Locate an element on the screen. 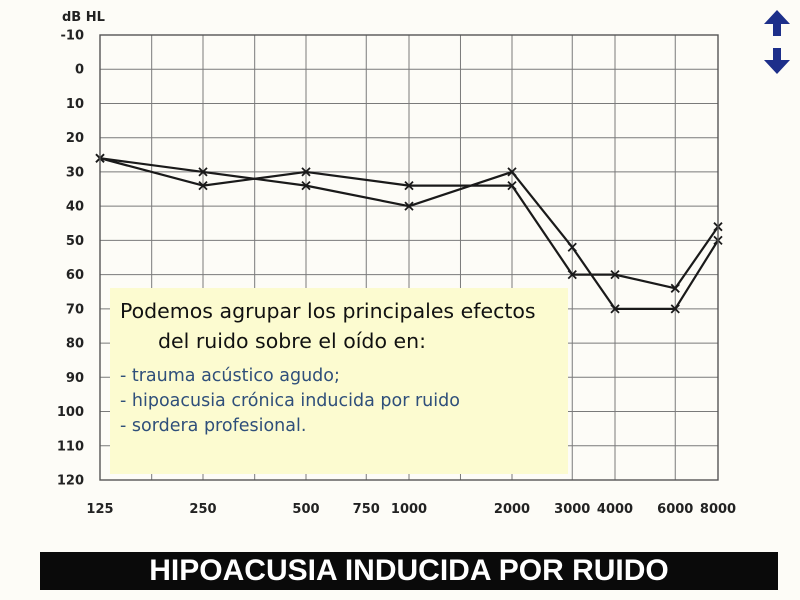  list-item: - trauma acústico agudo; is located at coordinates (230, 376).